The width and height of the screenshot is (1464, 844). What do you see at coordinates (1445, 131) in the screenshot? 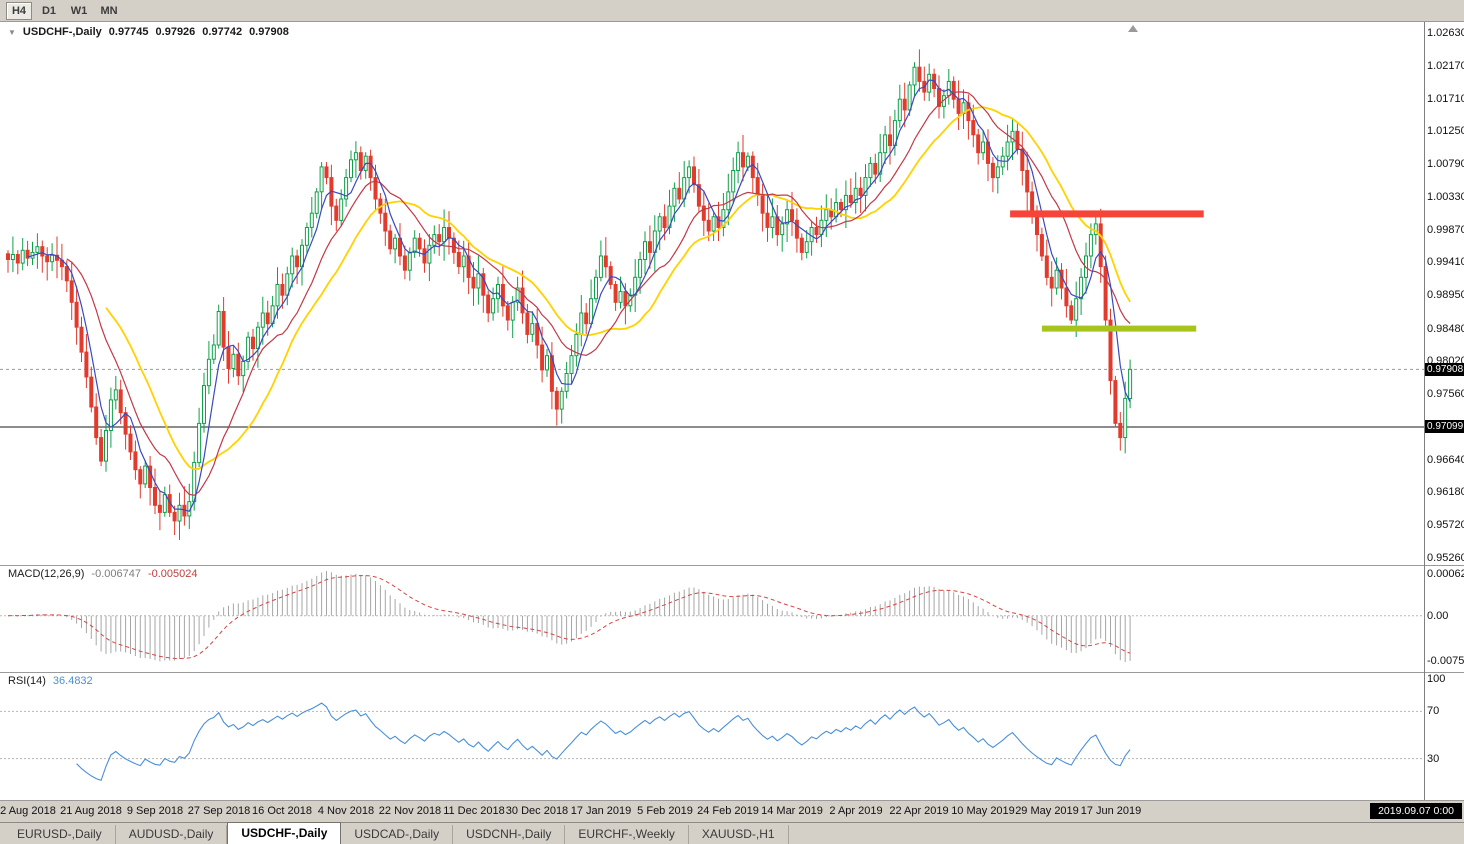
I see `price-axis-label: 1.01250` at bounding box center [1445, 131].